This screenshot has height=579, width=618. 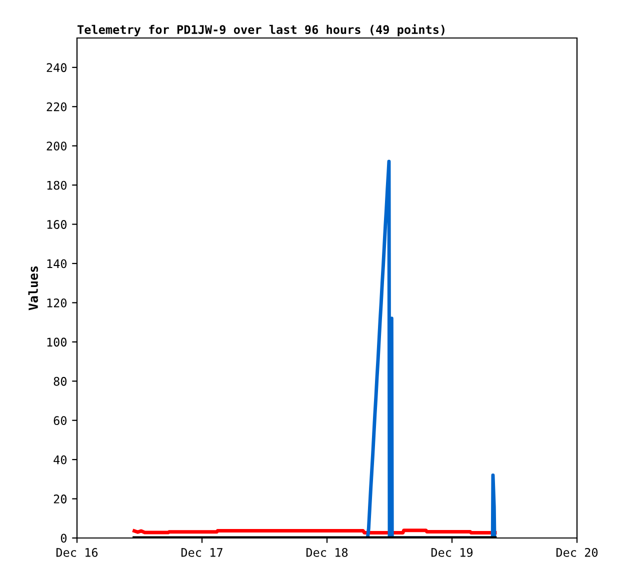 What do you see at coordinates (56, 107) in the screenshot?
I see `y-tick-label: 220` at bounding box center [56, 107].